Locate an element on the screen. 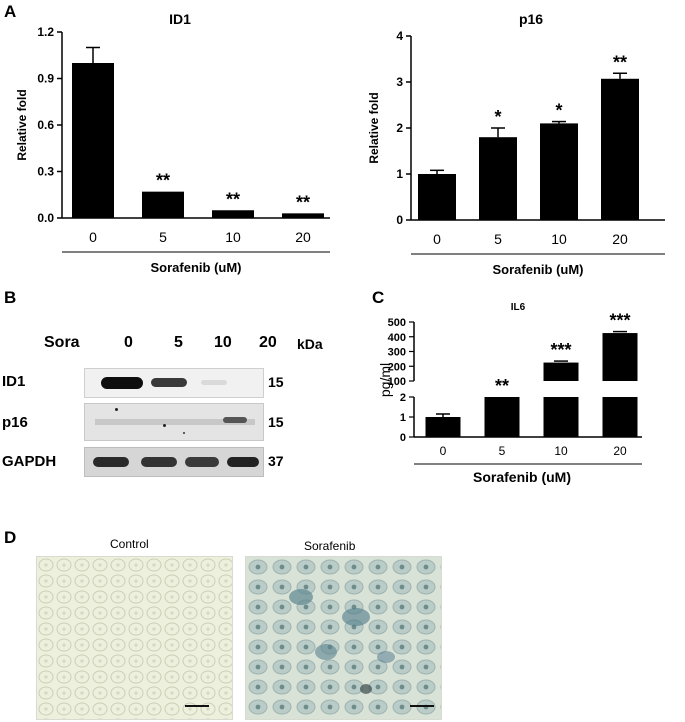 This screenshot has width=685, height=722. y-tick-label: 4 is located at coordinates (399, 36).